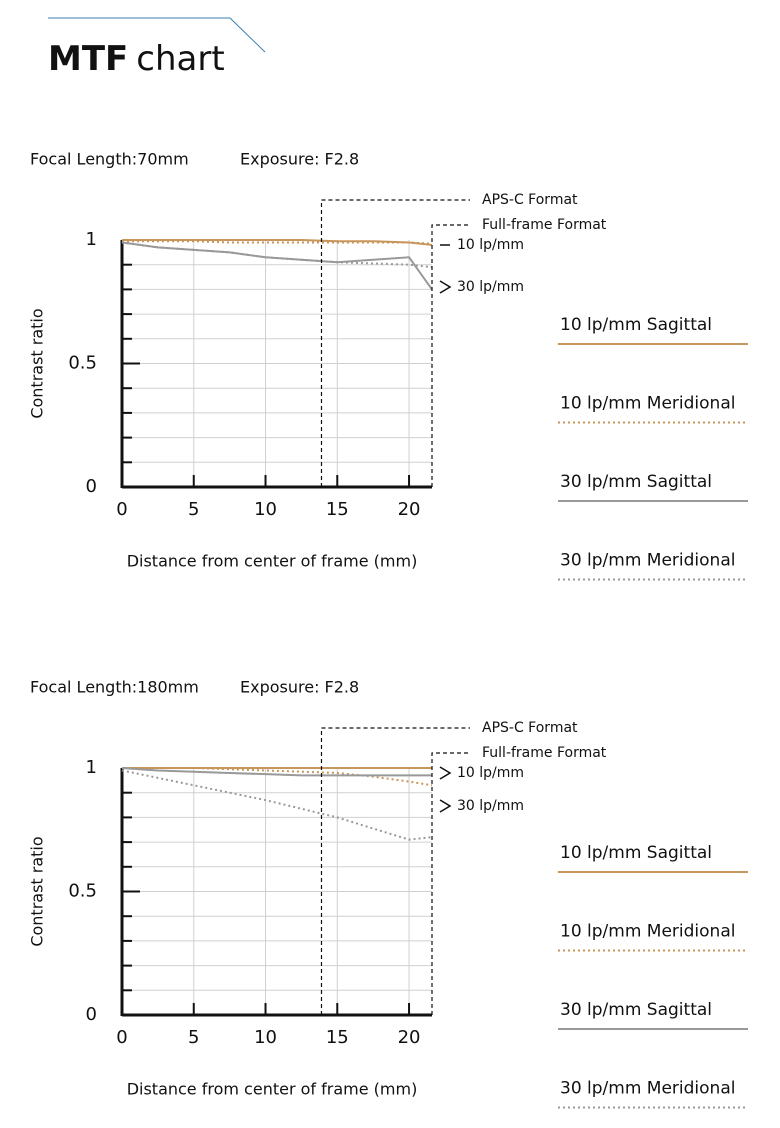 The height and width of the screenshot is (1128, 780). I want to click on title-bold: MTF, so click(88, 59).